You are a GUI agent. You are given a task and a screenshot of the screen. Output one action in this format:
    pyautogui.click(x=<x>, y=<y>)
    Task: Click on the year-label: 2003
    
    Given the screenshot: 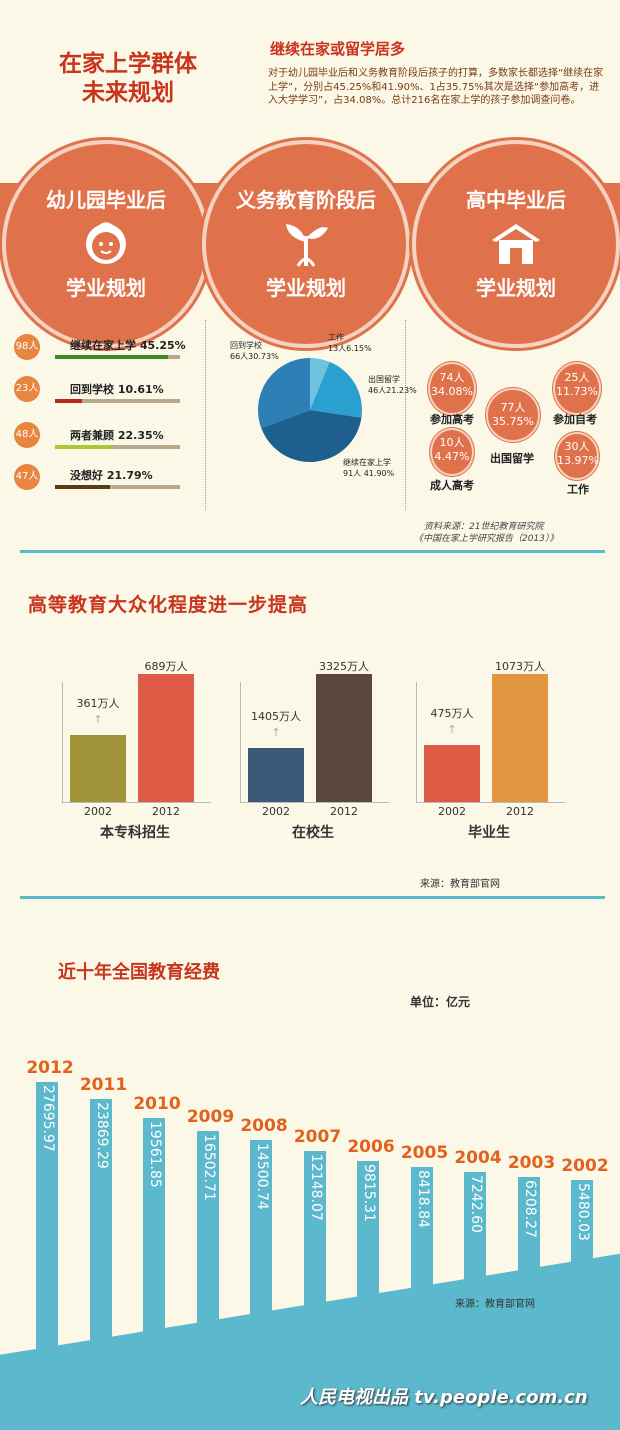 What is the action you would take?
    pyautogui.click(x=531, y=1162)
    